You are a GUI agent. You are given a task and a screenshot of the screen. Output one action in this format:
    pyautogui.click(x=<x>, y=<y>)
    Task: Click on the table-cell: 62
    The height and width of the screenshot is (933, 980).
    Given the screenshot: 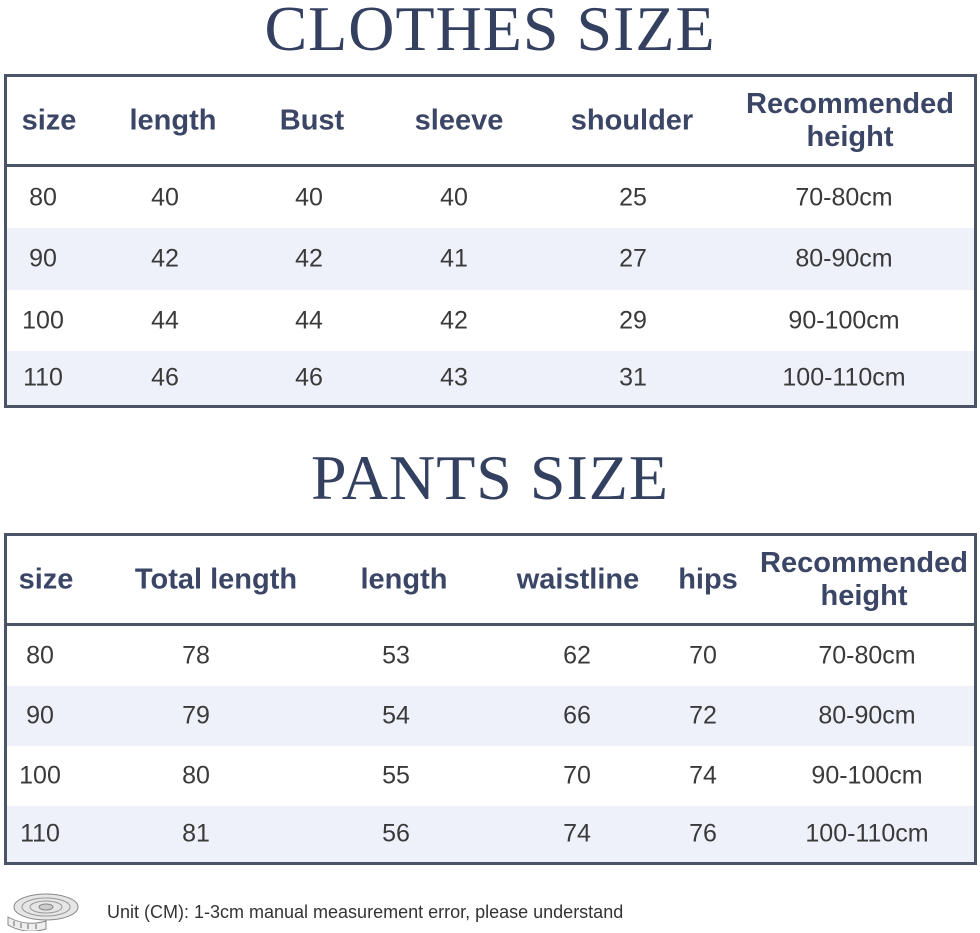 What is the action you would take?
    pyautogui.click(x=577, y=655)
    